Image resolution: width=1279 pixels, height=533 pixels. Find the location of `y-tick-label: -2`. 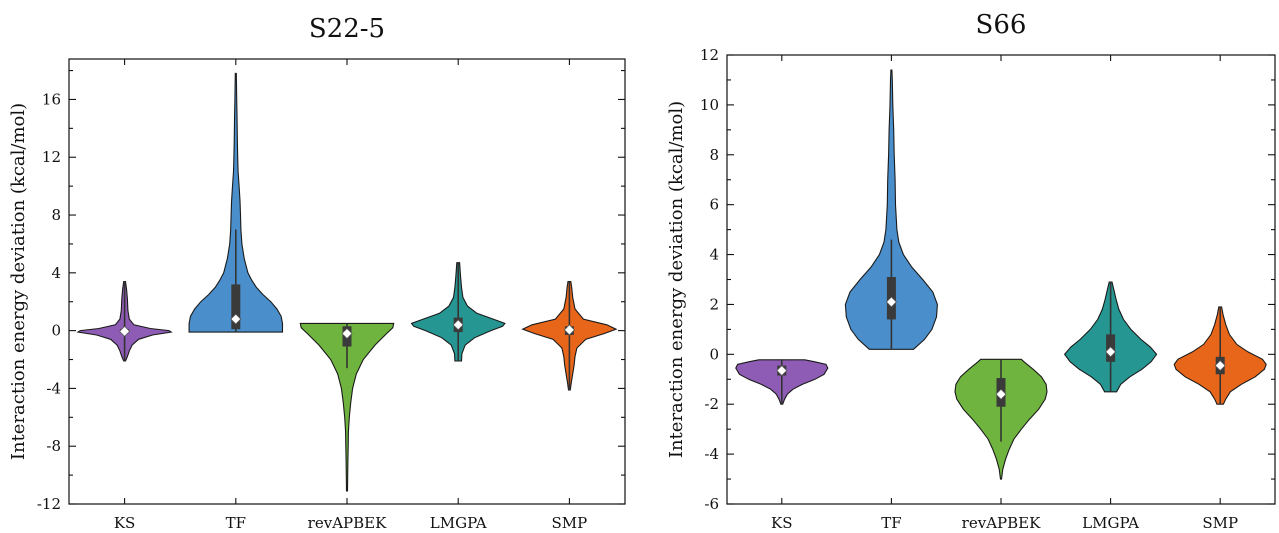

y-tick-label: -2 is located at coordinates (711, 404).